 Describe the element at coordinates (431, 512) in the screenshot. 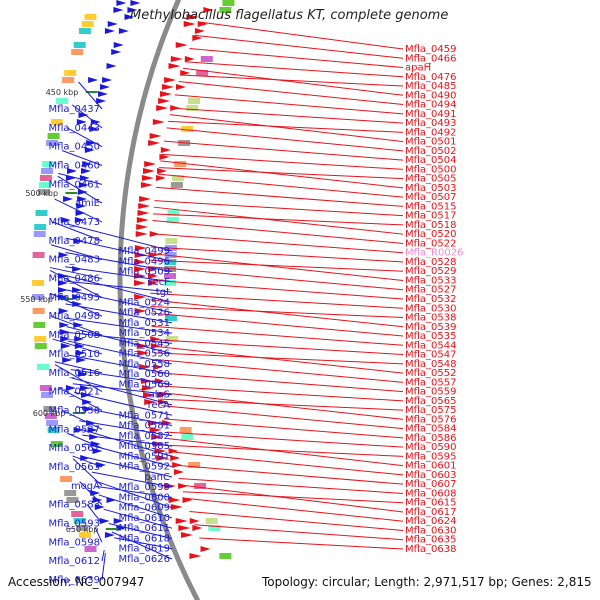

I see `gene-label: Mfla_0617` at that location.